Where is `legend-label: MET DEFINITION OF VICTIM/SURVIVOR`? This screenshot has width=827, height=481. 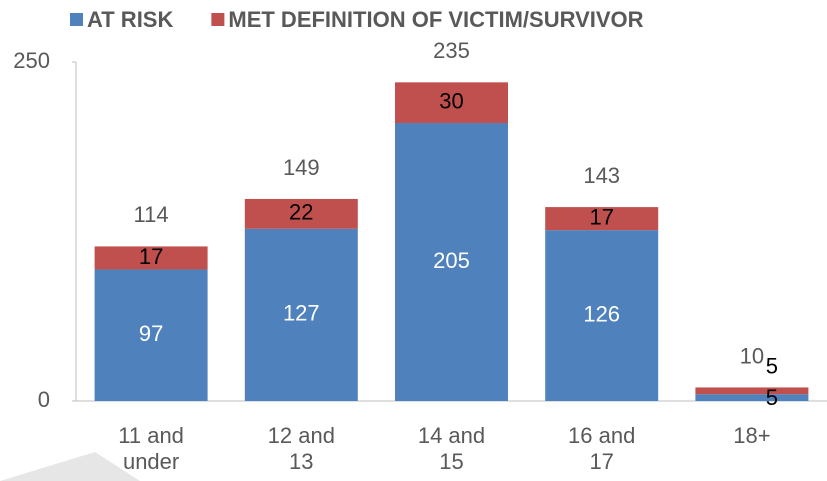 legend-label: MET DEFINITION OF VICTIM/SURVIVOR is located at coordinates (435, 19).